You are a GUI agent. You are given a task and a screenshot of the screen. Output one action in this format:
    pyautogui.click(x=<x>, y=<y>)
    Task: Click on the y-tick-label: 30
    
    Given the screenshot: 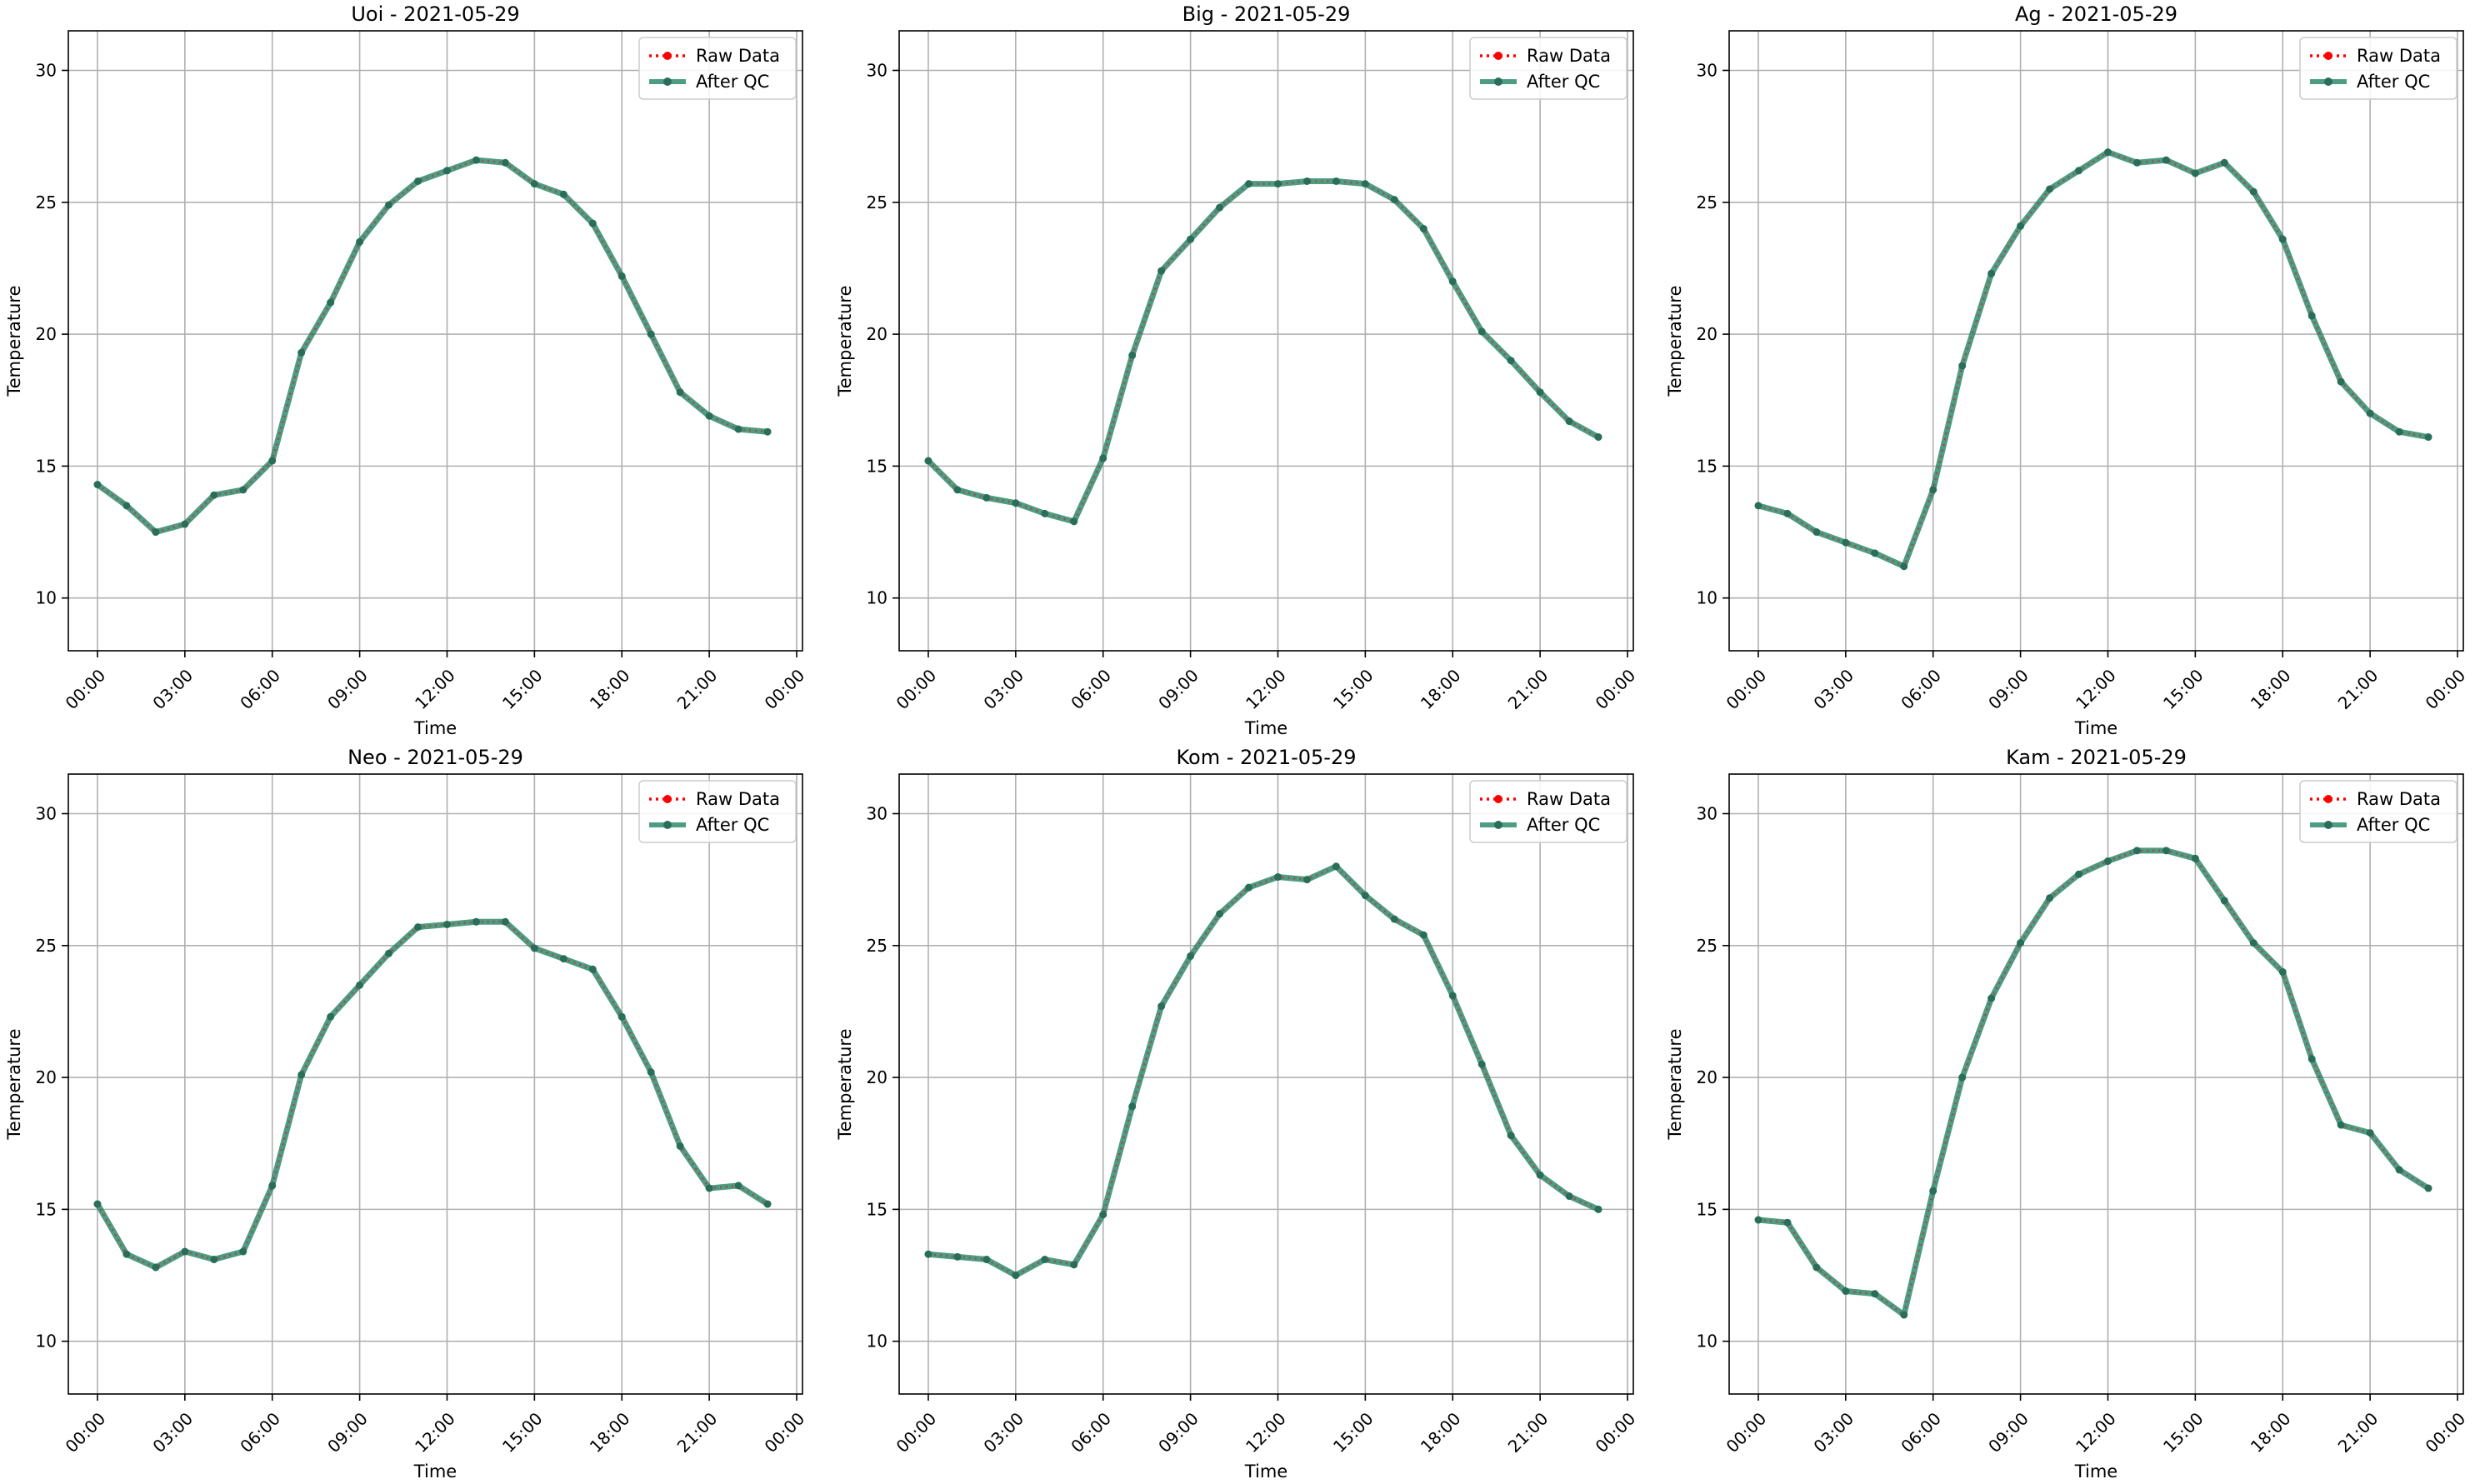 What is the action you would take?
    pyautogui.click(x=1707, y=70)
    